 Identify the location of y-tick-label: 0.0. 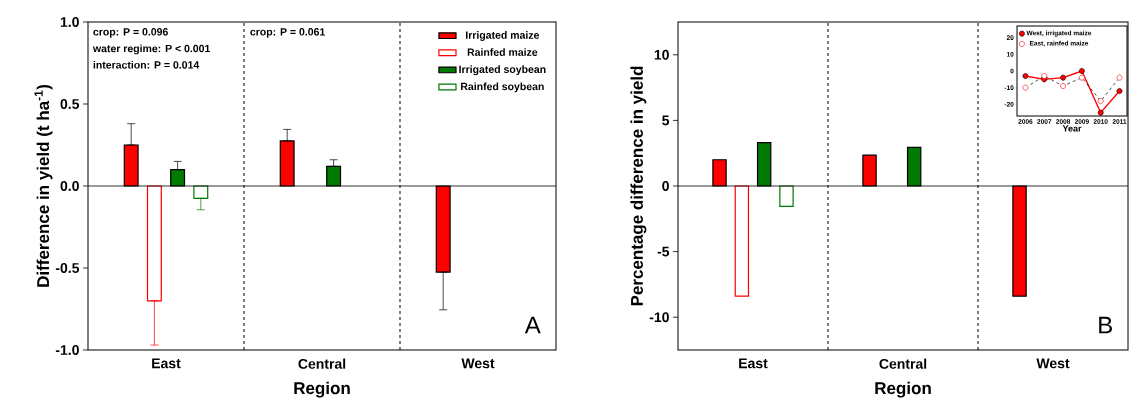
(69, 186).